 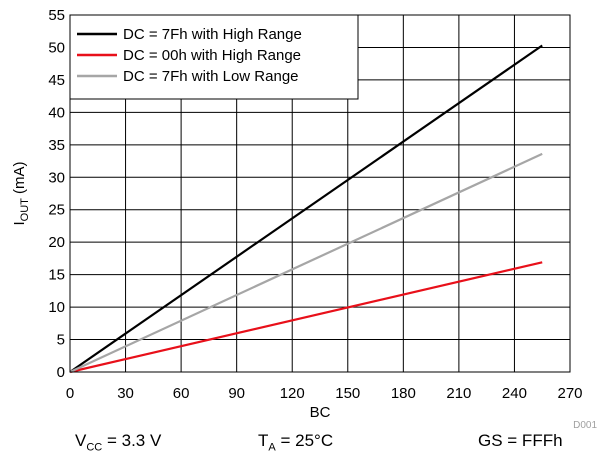 What do you see at coordinates (347, 393) in the screenshot?
I see `x-tick-label: 150` at bounding box center [347, 393].